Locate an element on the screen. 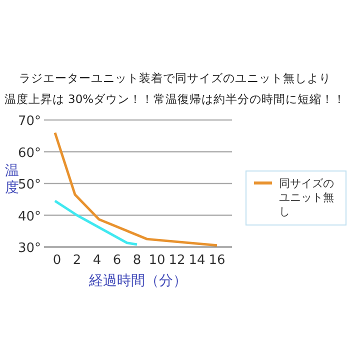 The image size is (350, 350). y-tick-label: 60° is located at coordinates (29, 153).